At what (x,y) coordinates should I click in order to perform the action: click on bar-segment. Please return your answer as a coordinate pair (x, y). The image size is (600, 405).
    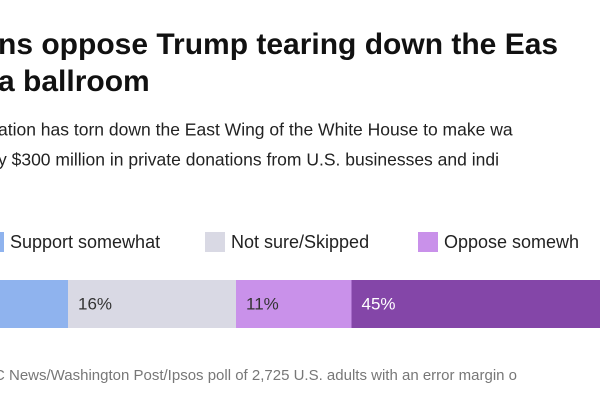
    Looking at the image, I should click on (34, 304).